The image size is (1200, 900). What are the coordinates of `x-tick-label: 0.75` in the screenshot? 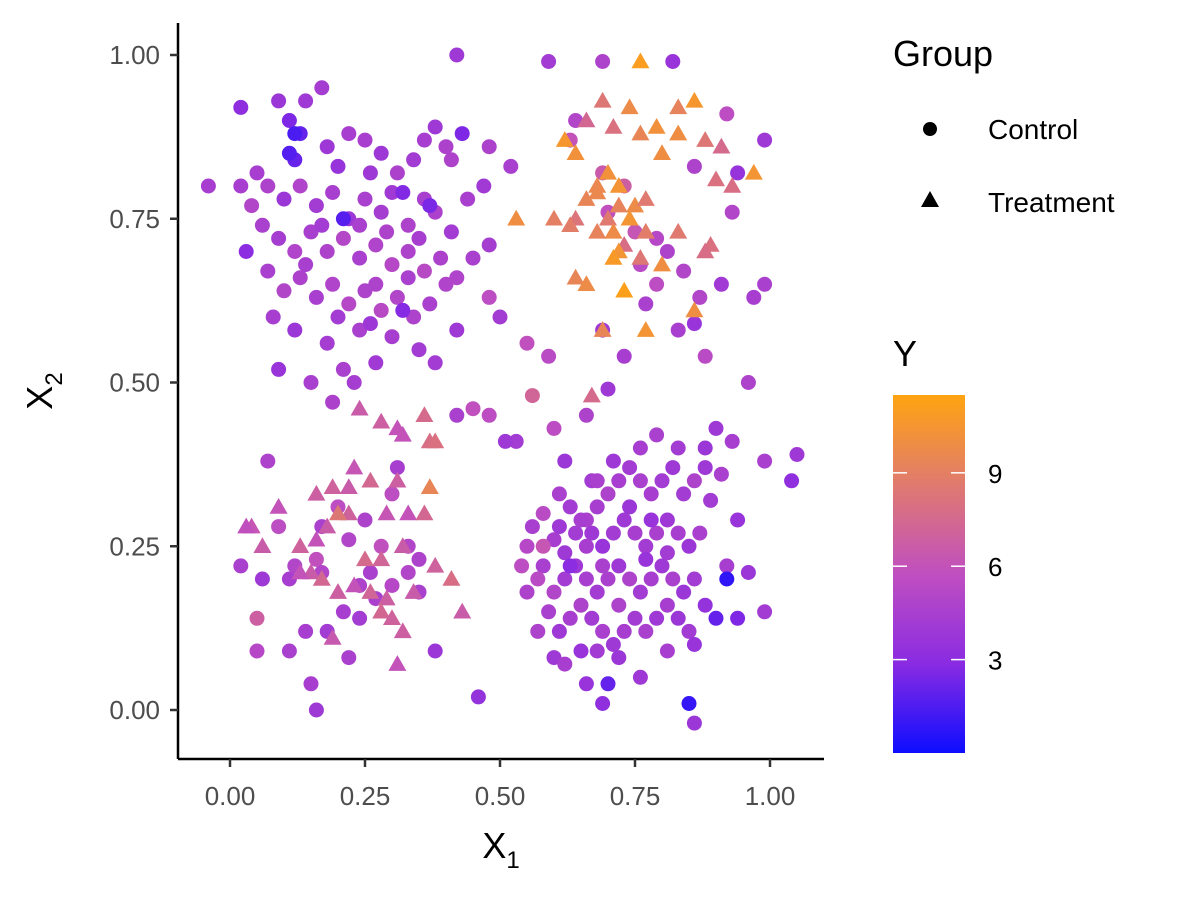 It's located at (635, 796).